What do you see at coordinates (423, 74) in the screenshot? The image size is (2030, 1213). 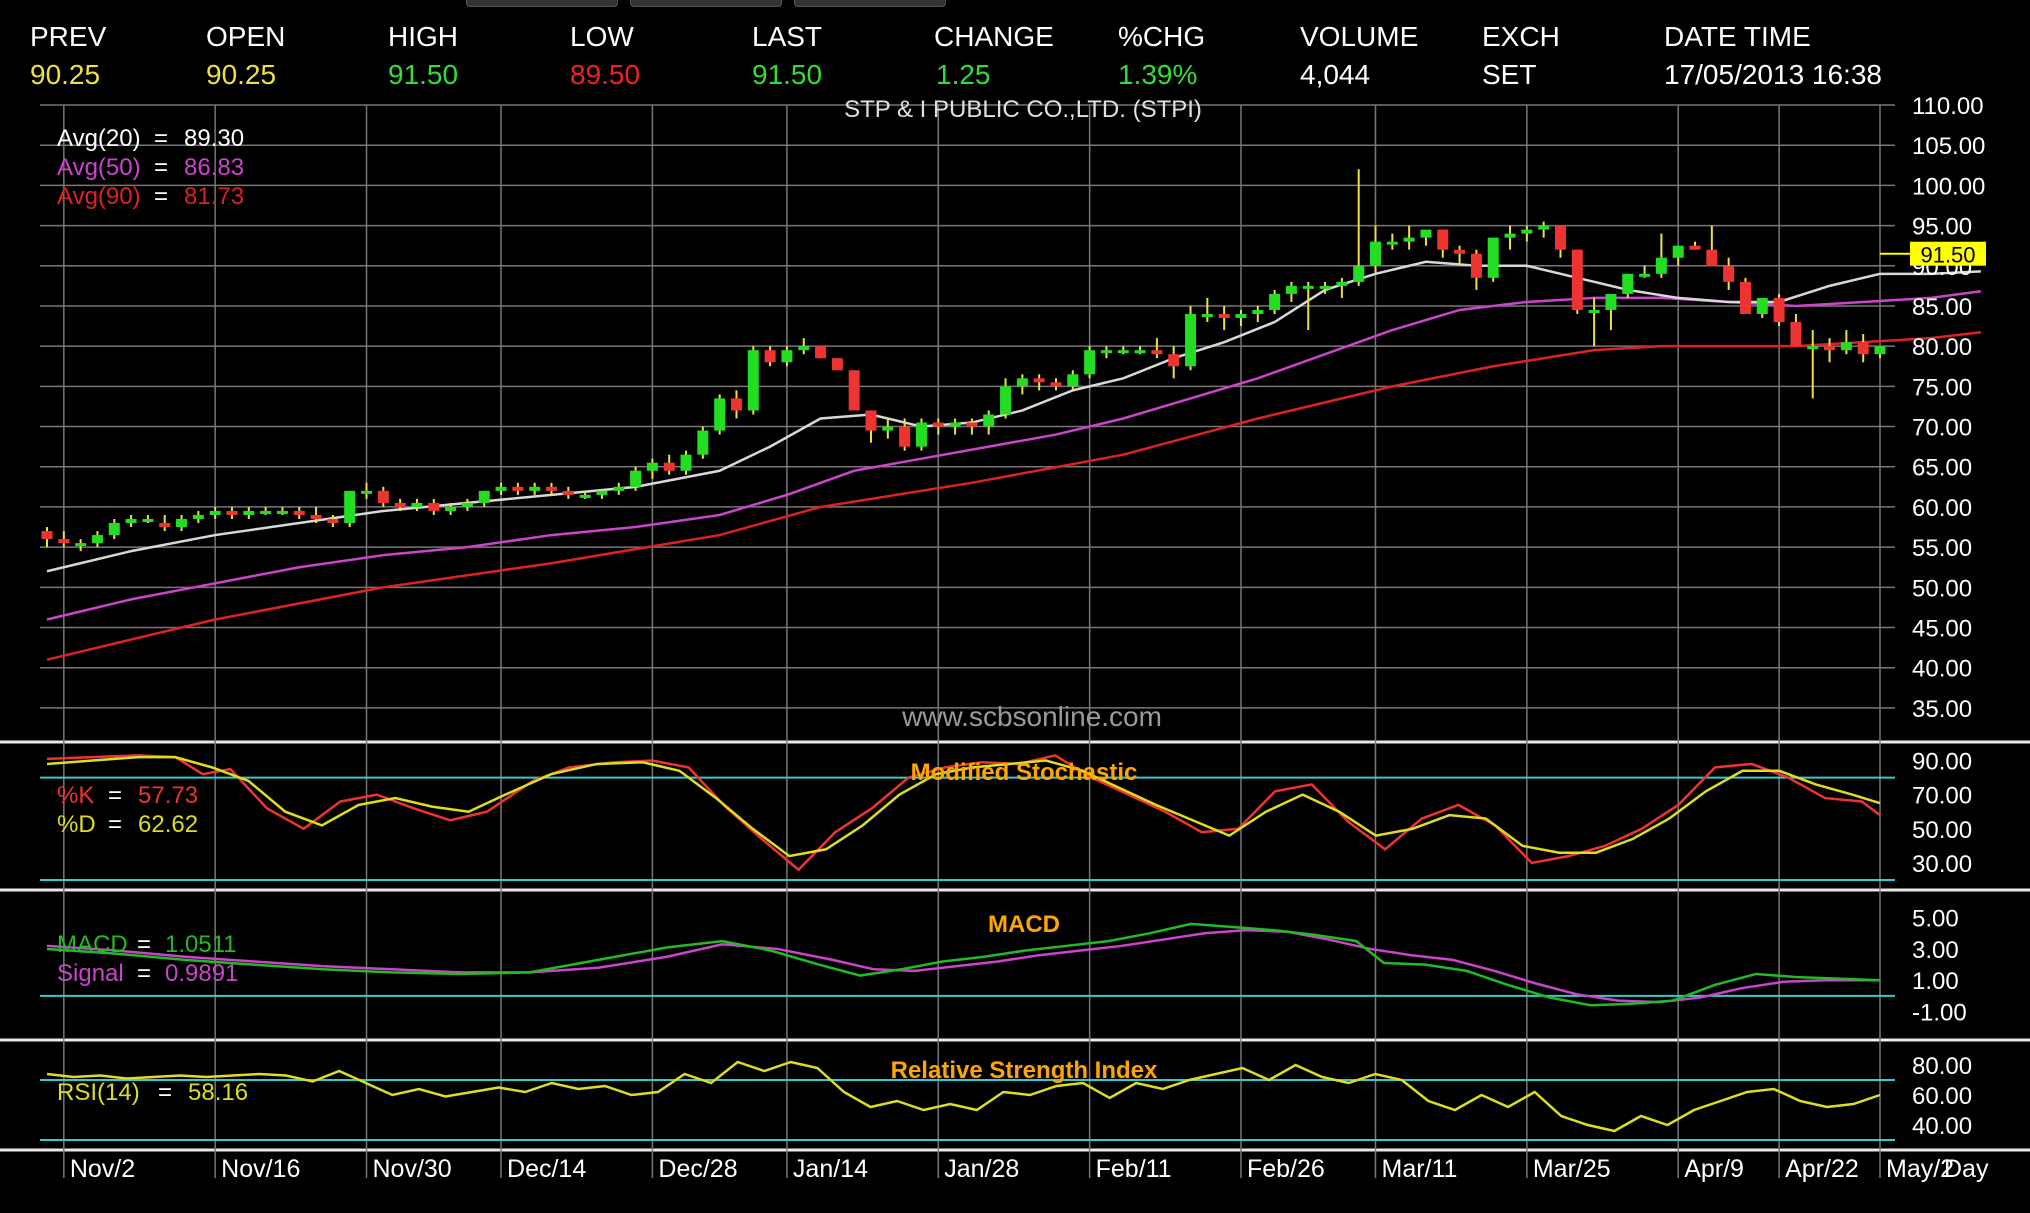 I see `quote-high-value: 91.50` at bounding box center [423, 74].